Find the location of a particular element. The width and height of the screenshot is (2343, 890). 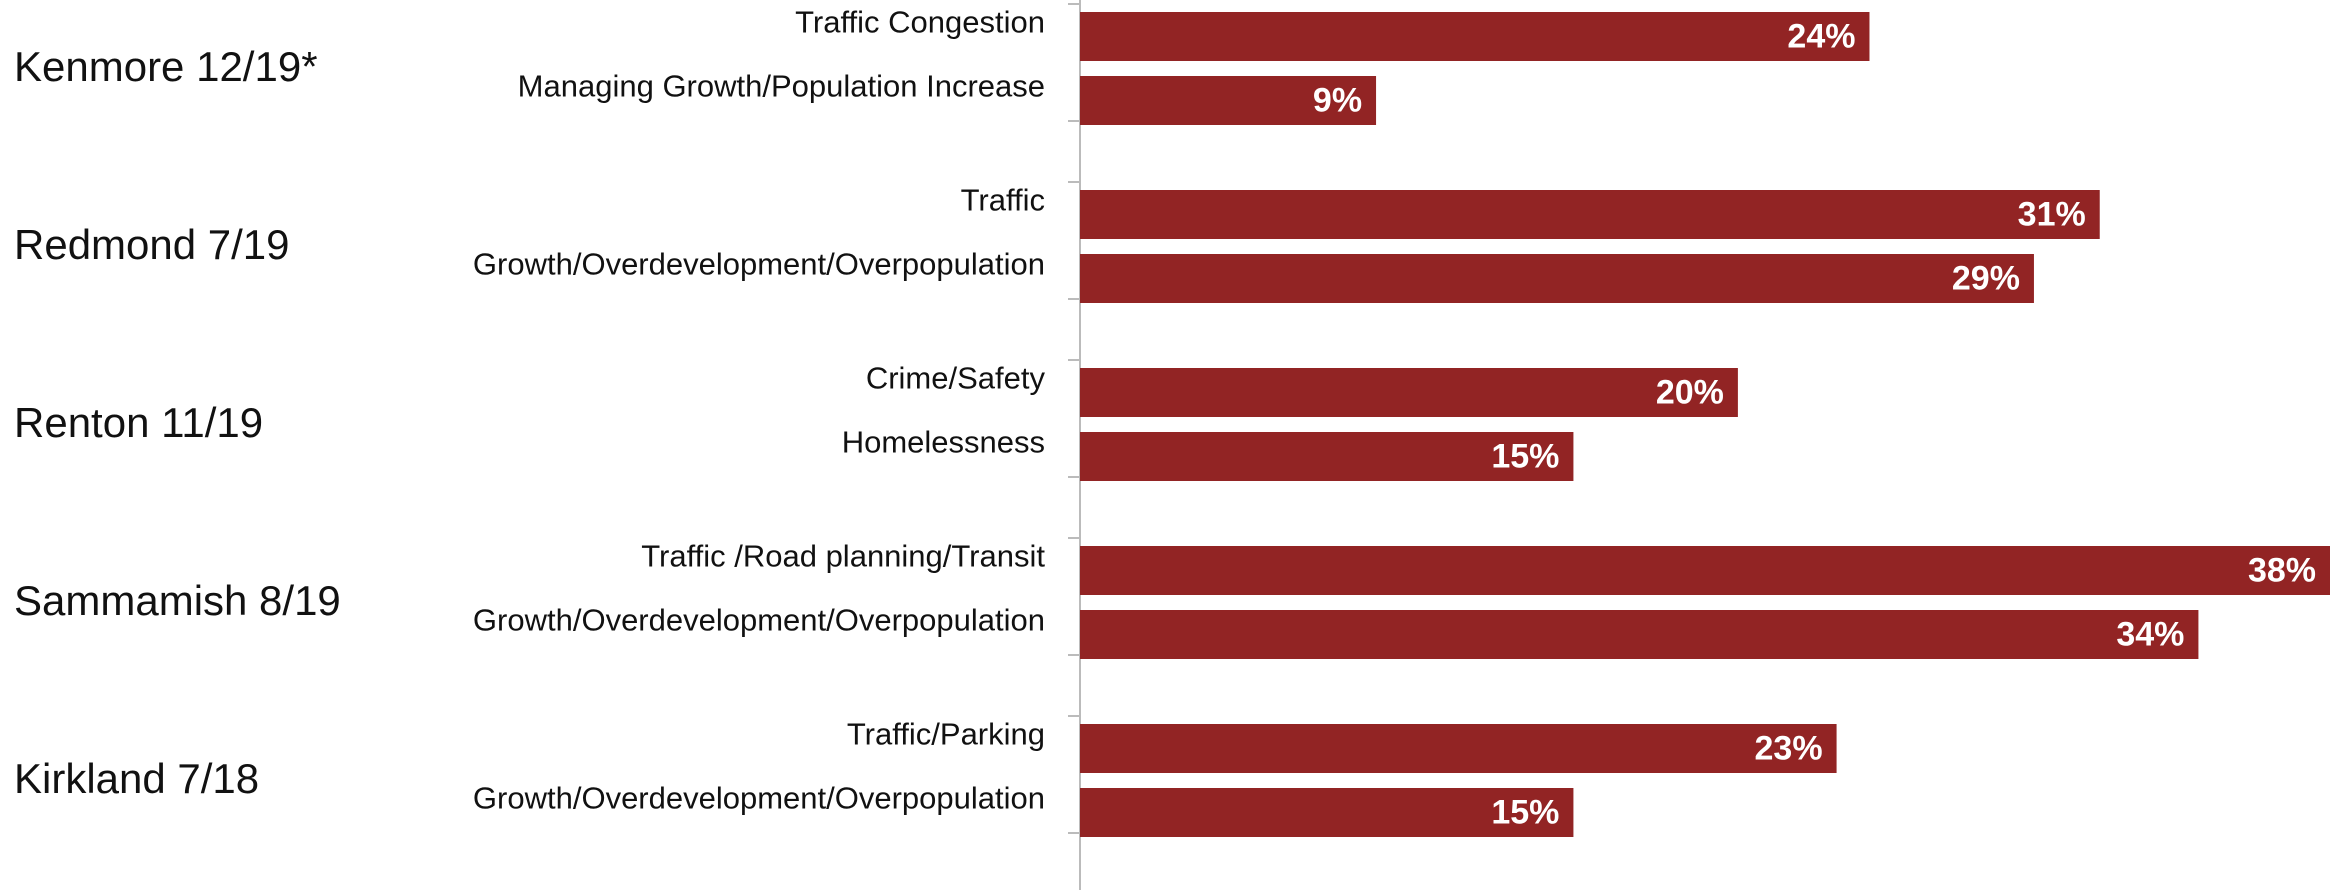

category-label: Crime/Safety is located at coordinates (956, 378).